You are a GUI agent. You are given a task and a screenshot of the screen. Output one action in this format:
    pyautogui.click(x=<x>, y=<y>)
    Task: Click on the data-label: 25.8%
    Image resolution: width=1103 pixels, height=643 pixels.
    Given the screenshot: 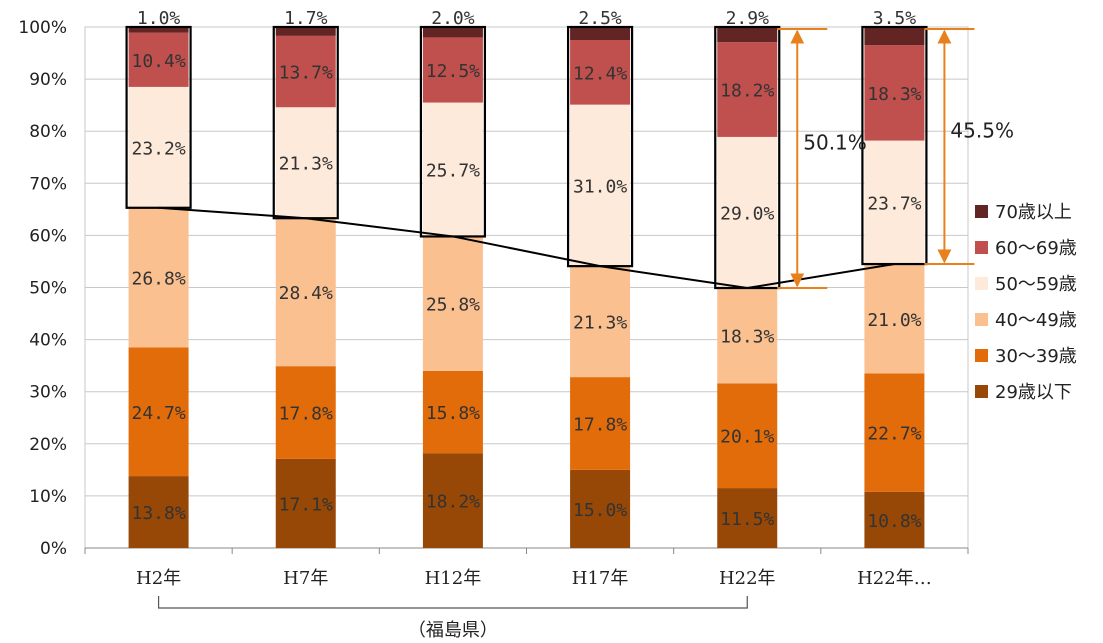 What is the action you would take?
    pyautogui.click(x=453, y=305)
    